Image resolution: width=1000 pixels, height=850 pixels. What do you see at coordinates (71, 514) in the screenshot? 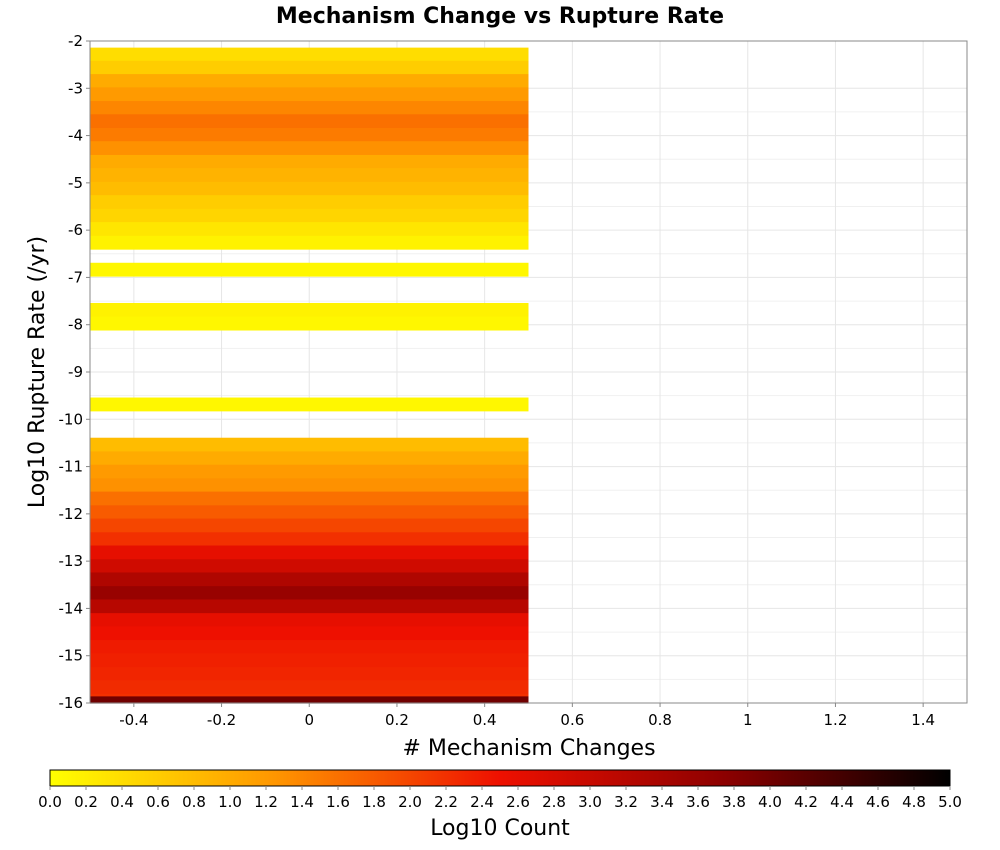
I see `y-tick-label: -12` at bounding box center [71, 514].